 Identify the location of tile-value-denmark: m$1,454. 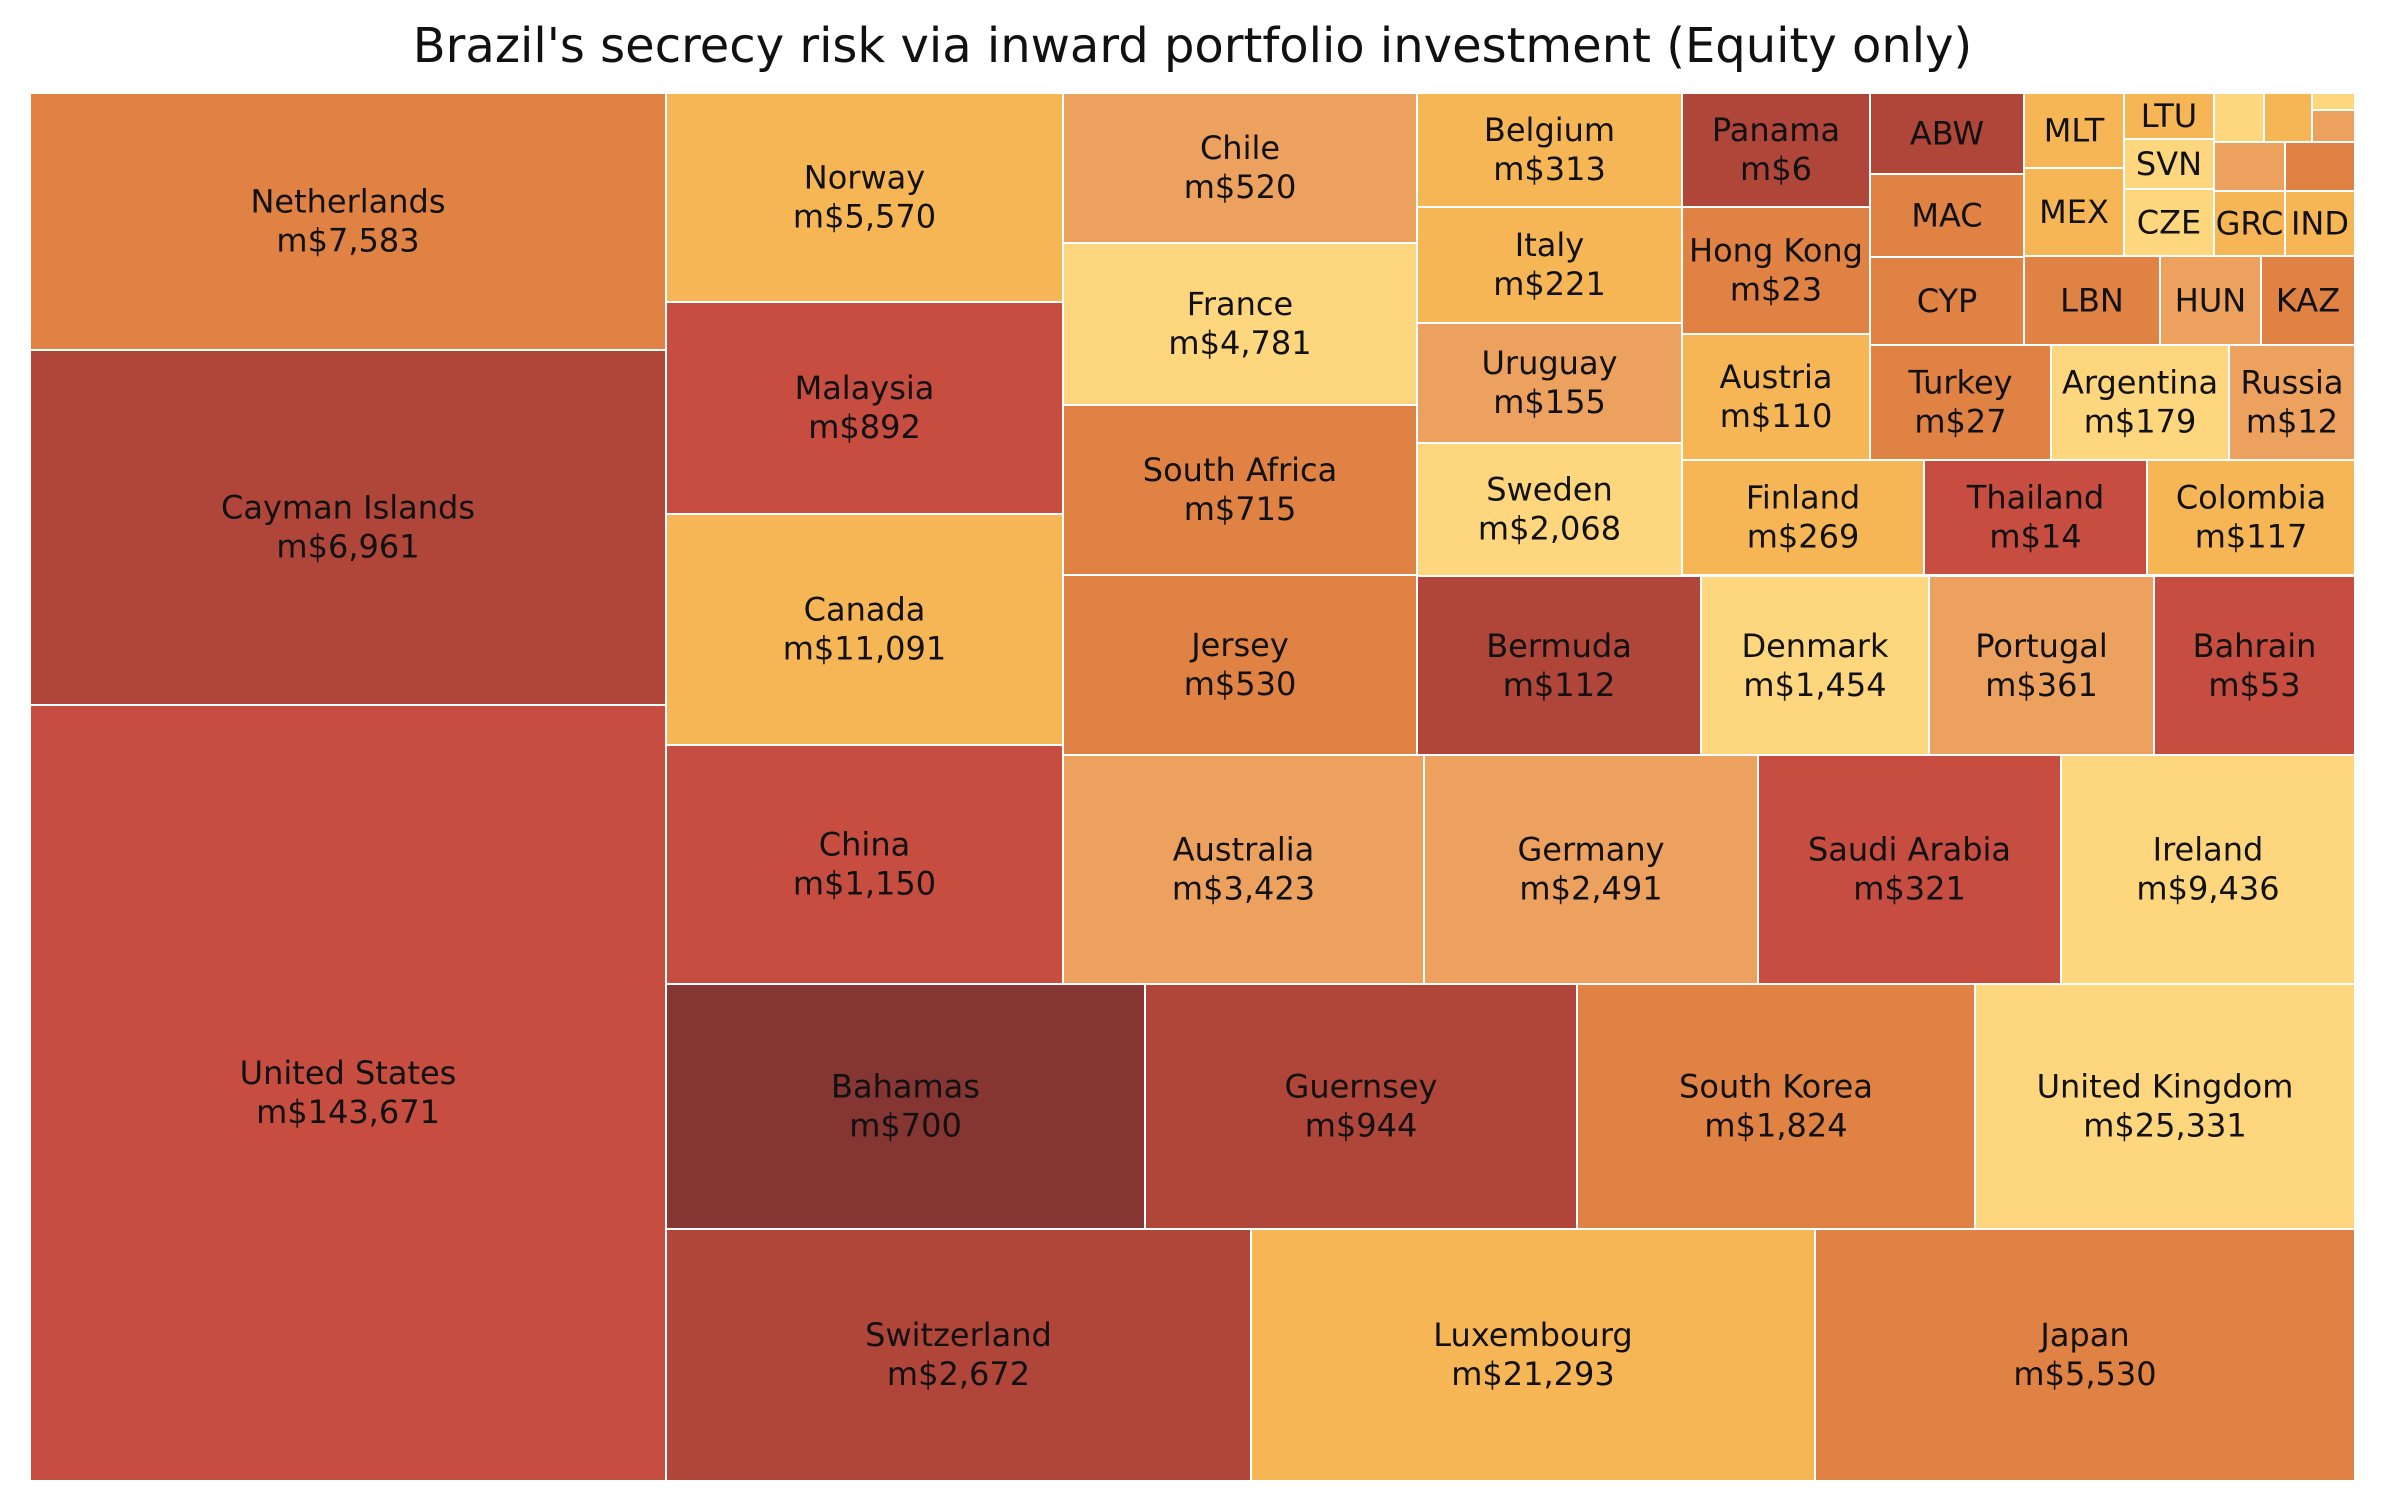
(1814, 685).